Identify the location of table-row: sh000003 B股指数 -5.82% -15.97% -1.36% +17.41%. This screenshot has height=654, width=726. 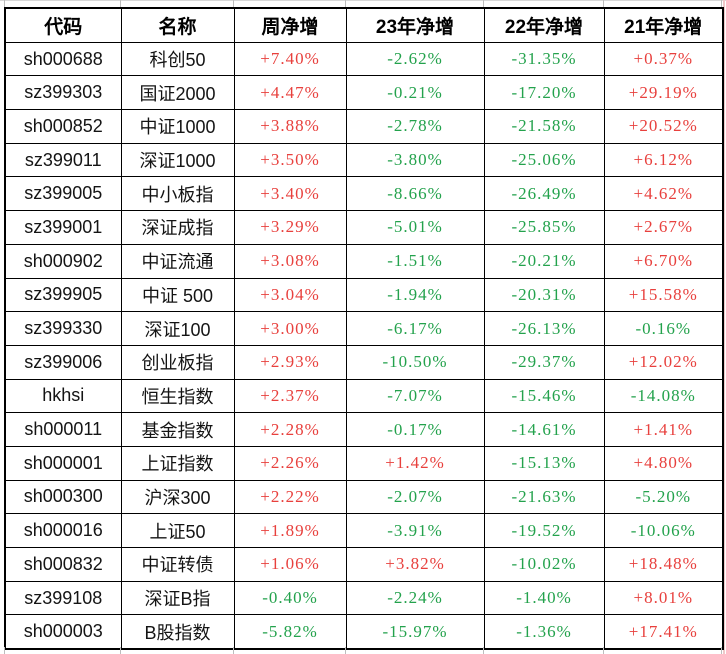
(364, 632).